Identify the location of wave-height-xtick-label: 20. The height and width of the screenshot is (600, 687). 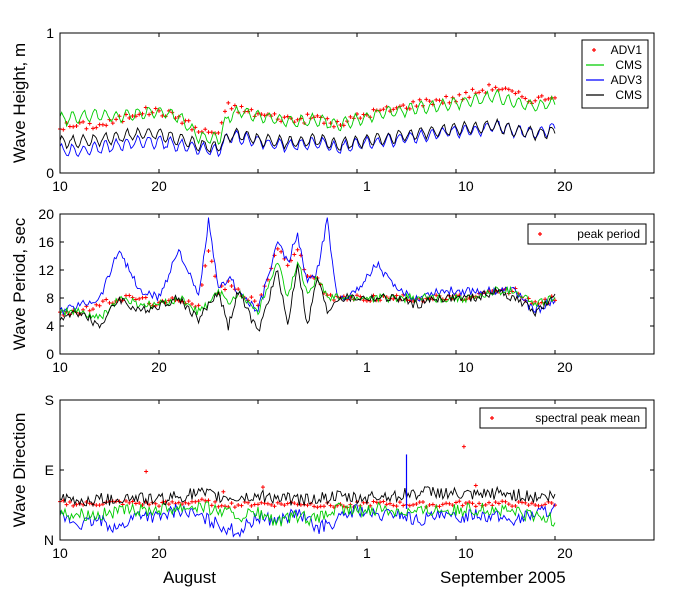
(565, 186).